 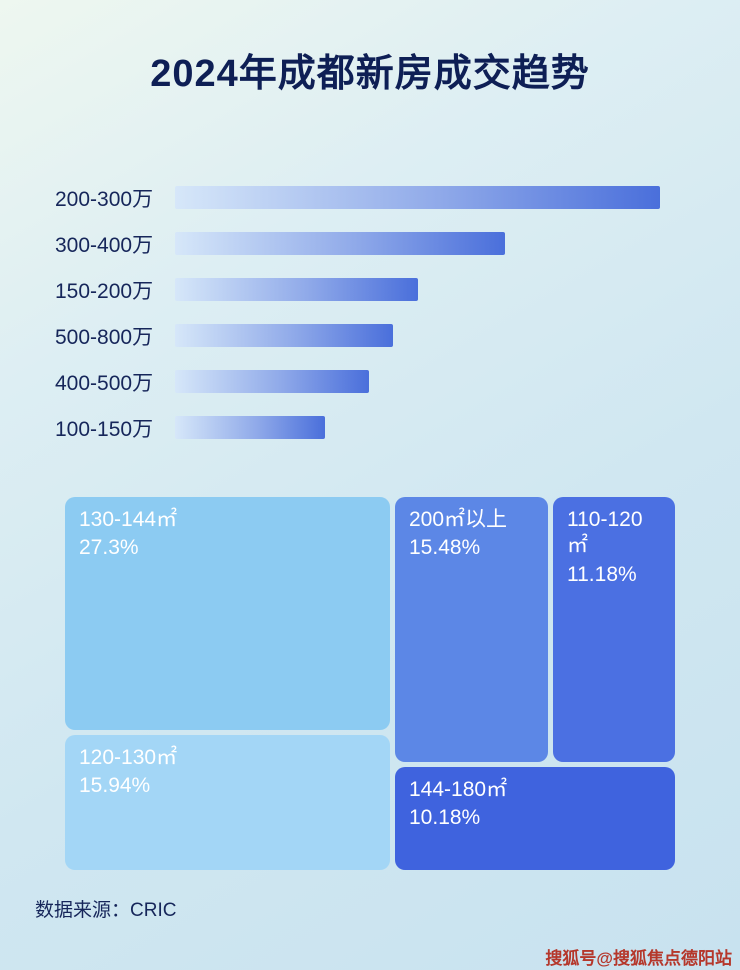 What do you see at coordinates (128, 519) in the screenshot?
I see `treemap-box-label: 130-144㎡` at bounding box center [128, 519].